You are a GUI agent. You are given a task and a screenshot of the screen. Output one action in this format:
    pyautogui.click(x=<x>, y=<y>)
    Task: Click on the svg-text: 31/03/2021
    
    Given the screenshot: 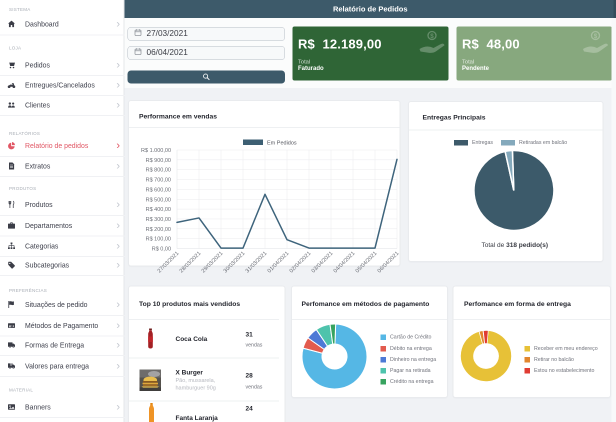 What is the action you would take?
    pyautogui.click(x=257, y=263)
    